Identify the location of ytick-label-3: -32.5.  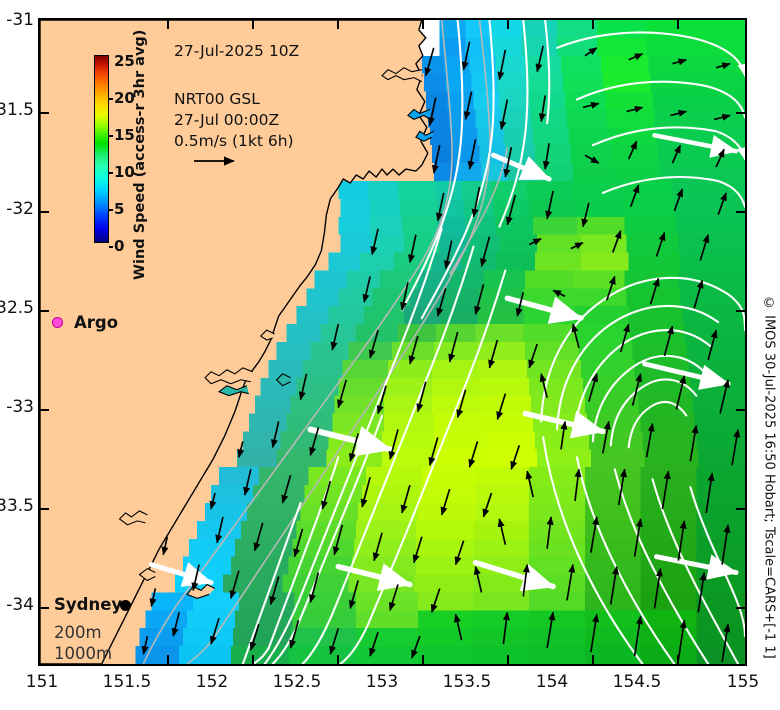
(17, 308).